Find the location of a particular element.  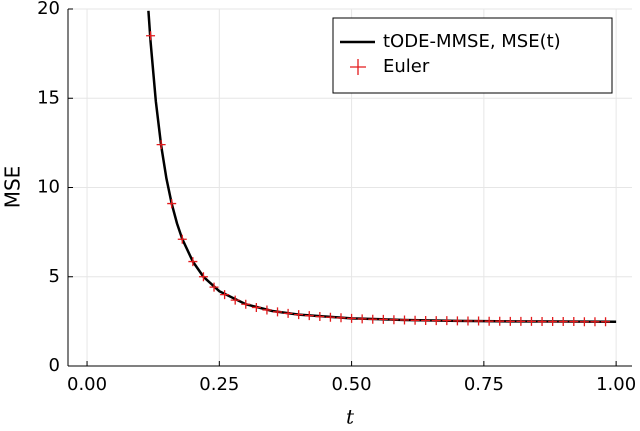

x-tick-label: 1.00 is located at coordinates (616, 384).